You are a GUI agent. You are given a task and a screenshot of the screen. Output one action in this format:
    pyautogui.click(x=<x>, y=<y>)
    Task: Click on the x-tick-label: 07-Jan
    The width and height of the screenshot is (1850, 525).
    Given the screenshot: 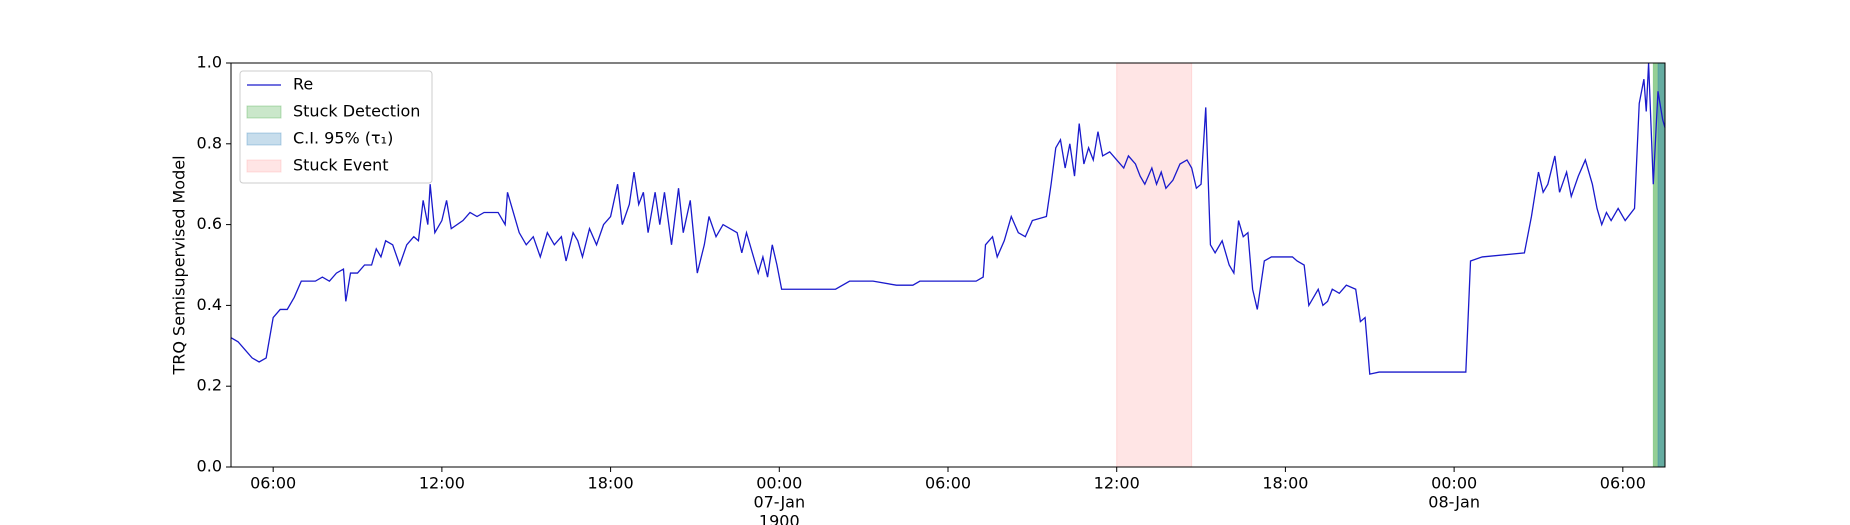 What is the action you would take?
    pyautogui.click(x=779, y=502)
    